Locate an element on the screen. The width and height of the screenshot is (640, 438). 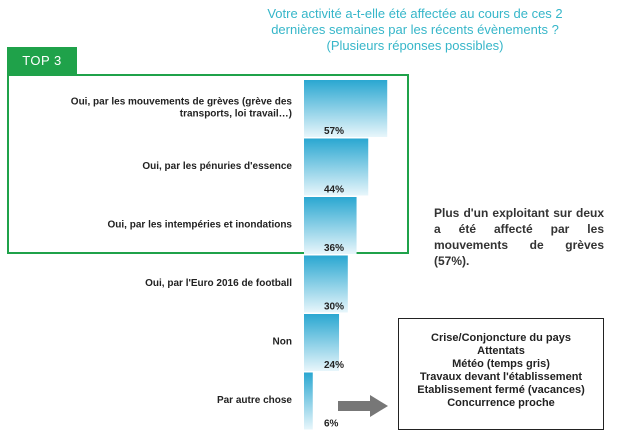
top3-tab: TOP 3 is located at coordinates (42, 60).